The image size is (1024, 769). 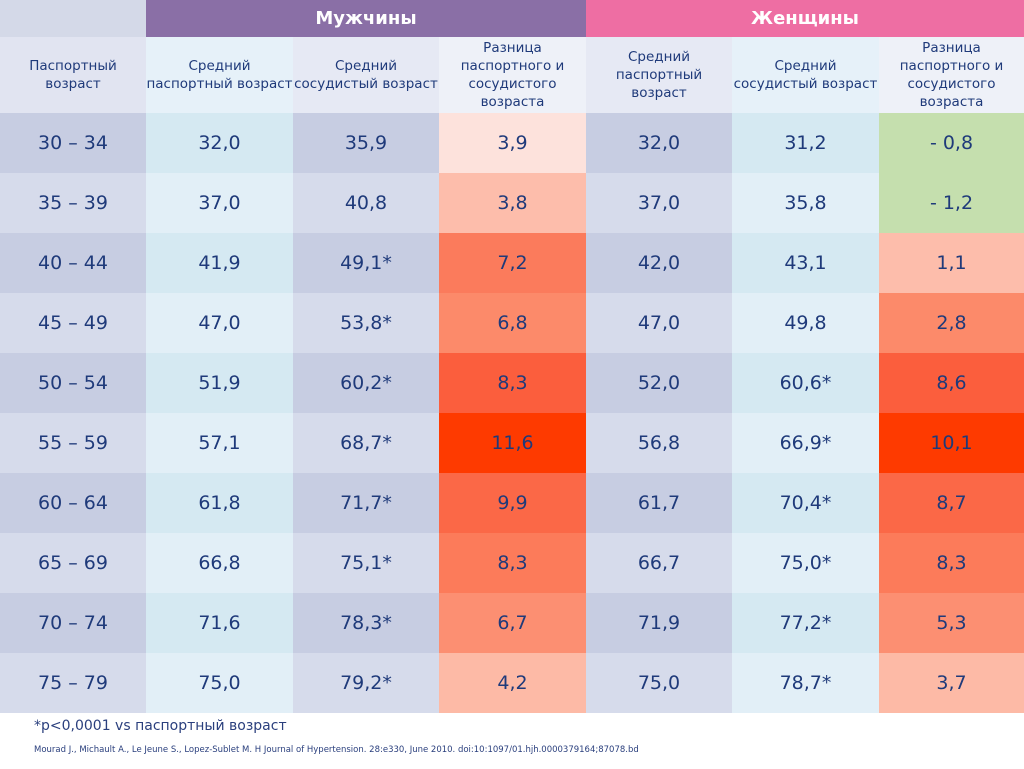 I want to click on cell-men-avg-passport-age: 71,6, so click(x=219, y=623).